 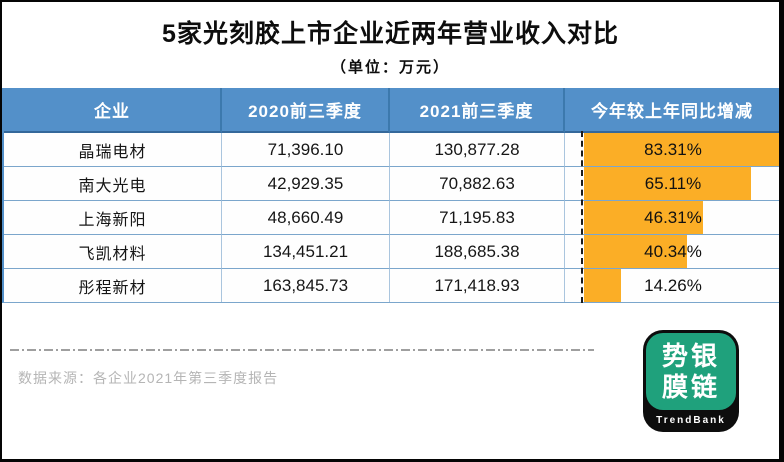 I want to click on revenue-2021-cell: 71,195.83, so click(x=477, y=217).